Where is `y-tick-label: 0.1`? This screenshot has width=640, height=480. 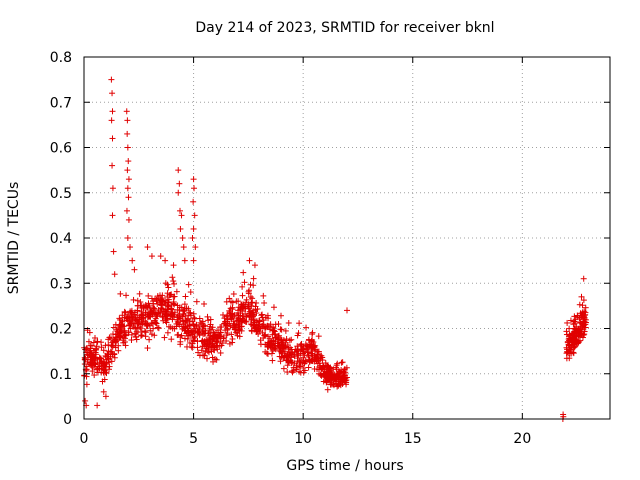 y-tick-label: 0.1 is located at coordinates (61, 375).